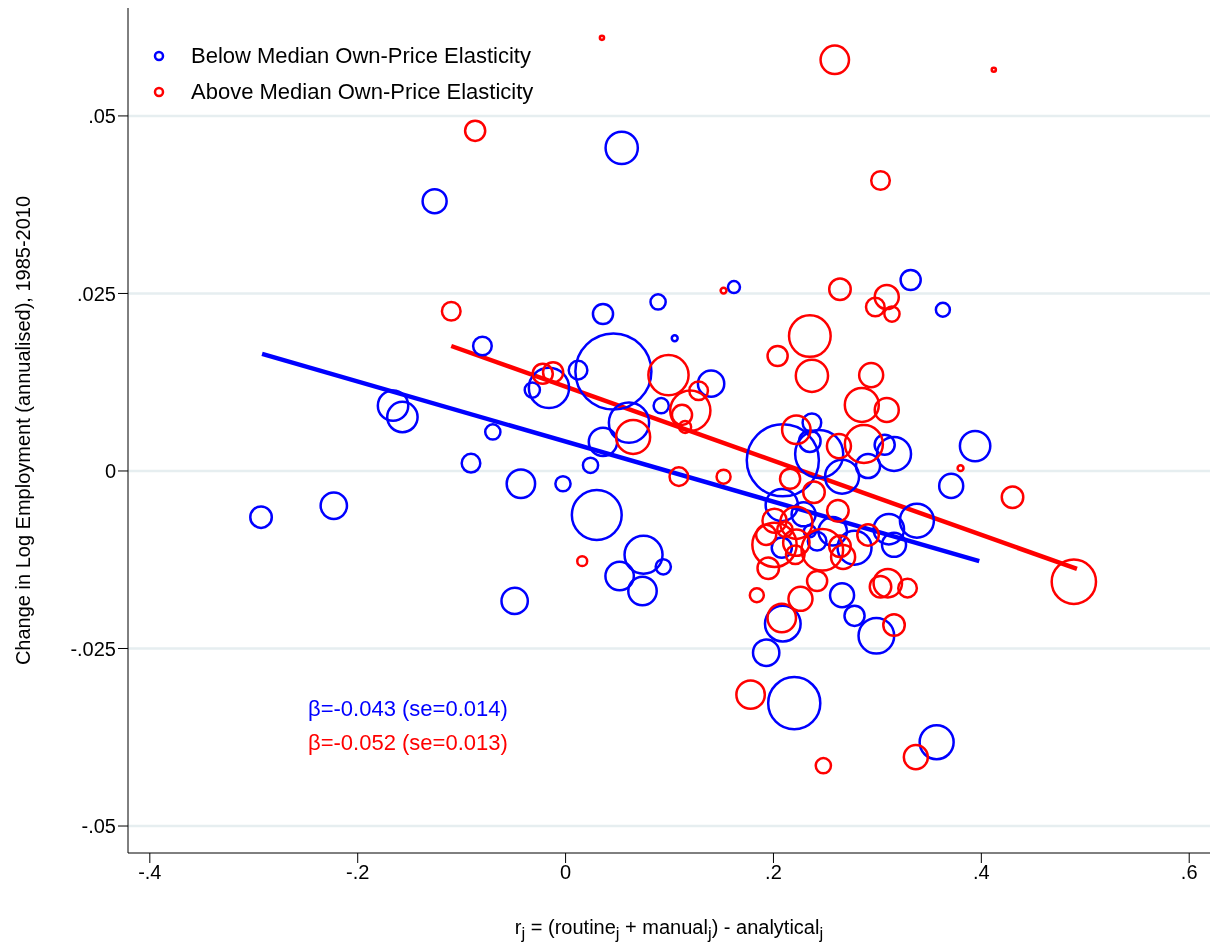 This screenshot has width=1210, height=952. Describe the element at coordinates (110, 471) in the screenshot. I see `y-tick-label: 0` at that location.